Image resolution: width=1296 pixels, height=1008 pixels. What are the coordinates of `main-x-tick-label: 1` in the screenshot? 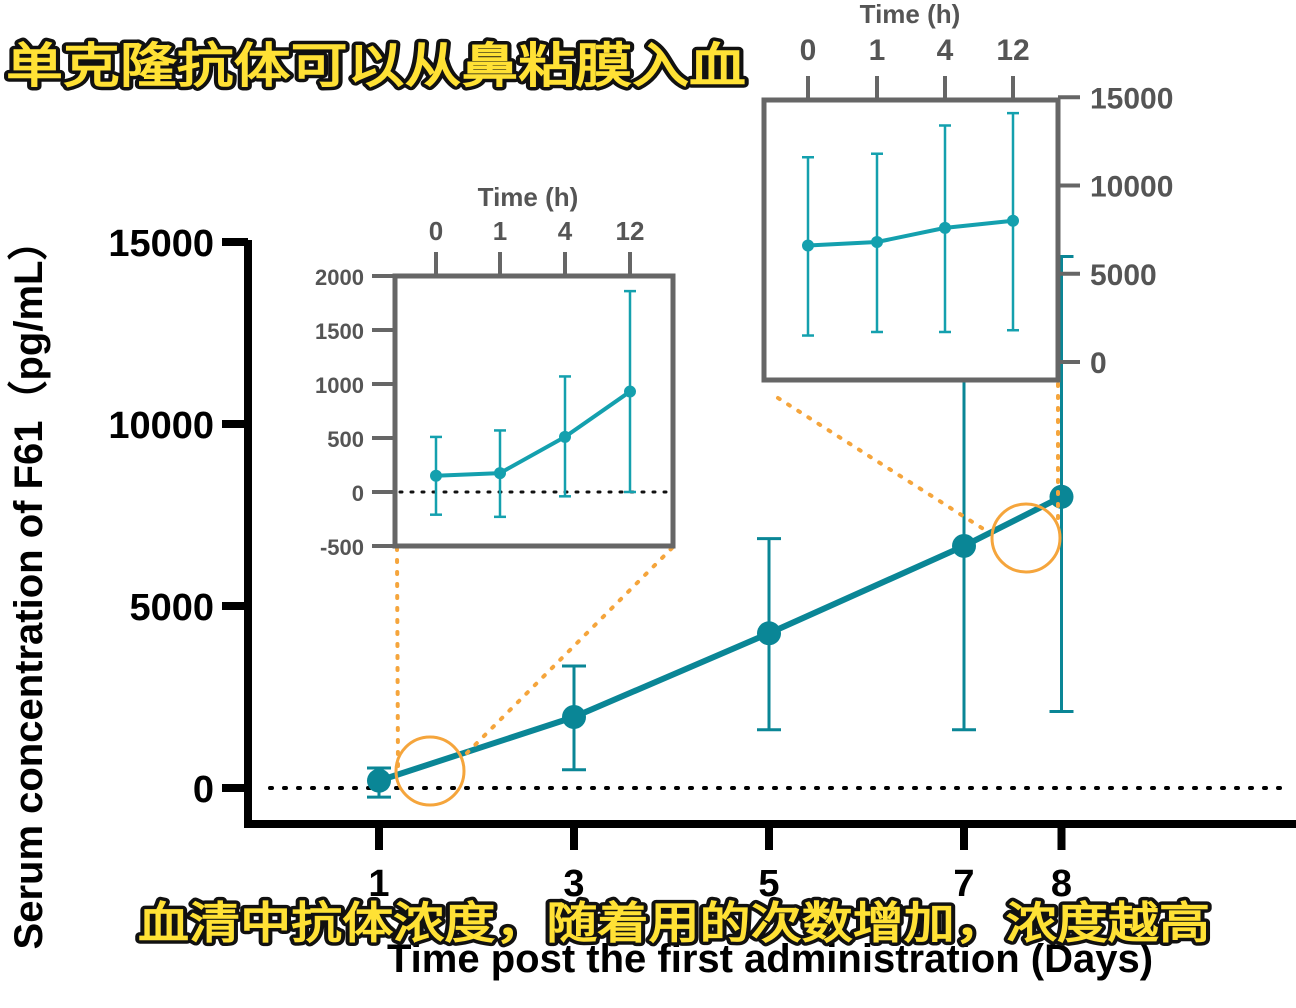 It's located at (378, 884).